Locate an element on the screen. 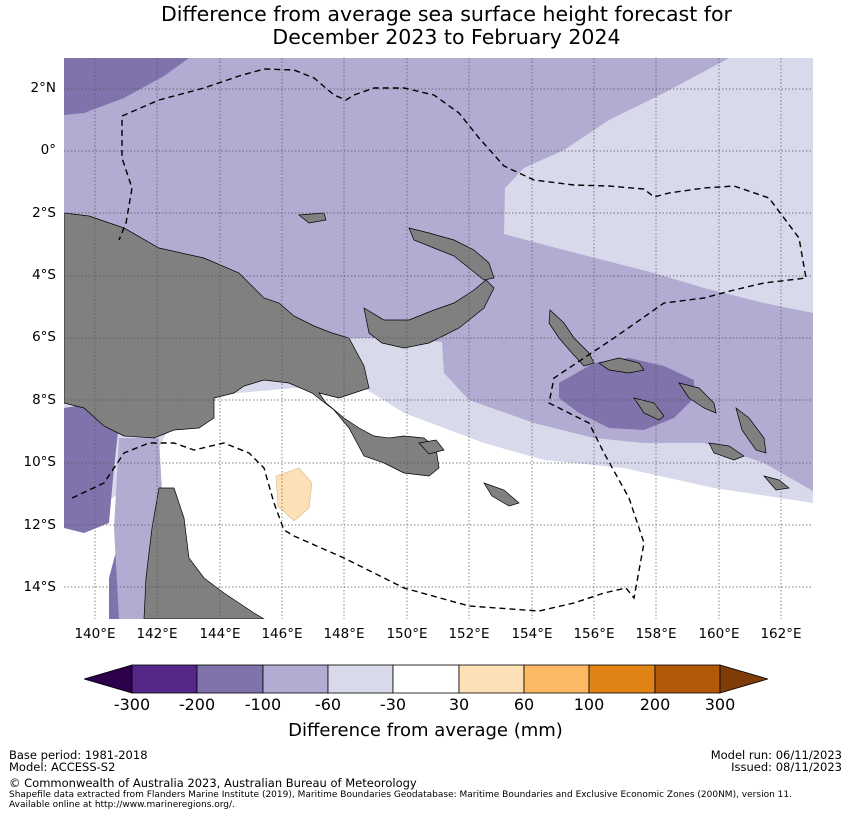 This screenshot has width=850, height=816. model-text: Model: ACCESS-S2 is located at coordinates (62, 767).